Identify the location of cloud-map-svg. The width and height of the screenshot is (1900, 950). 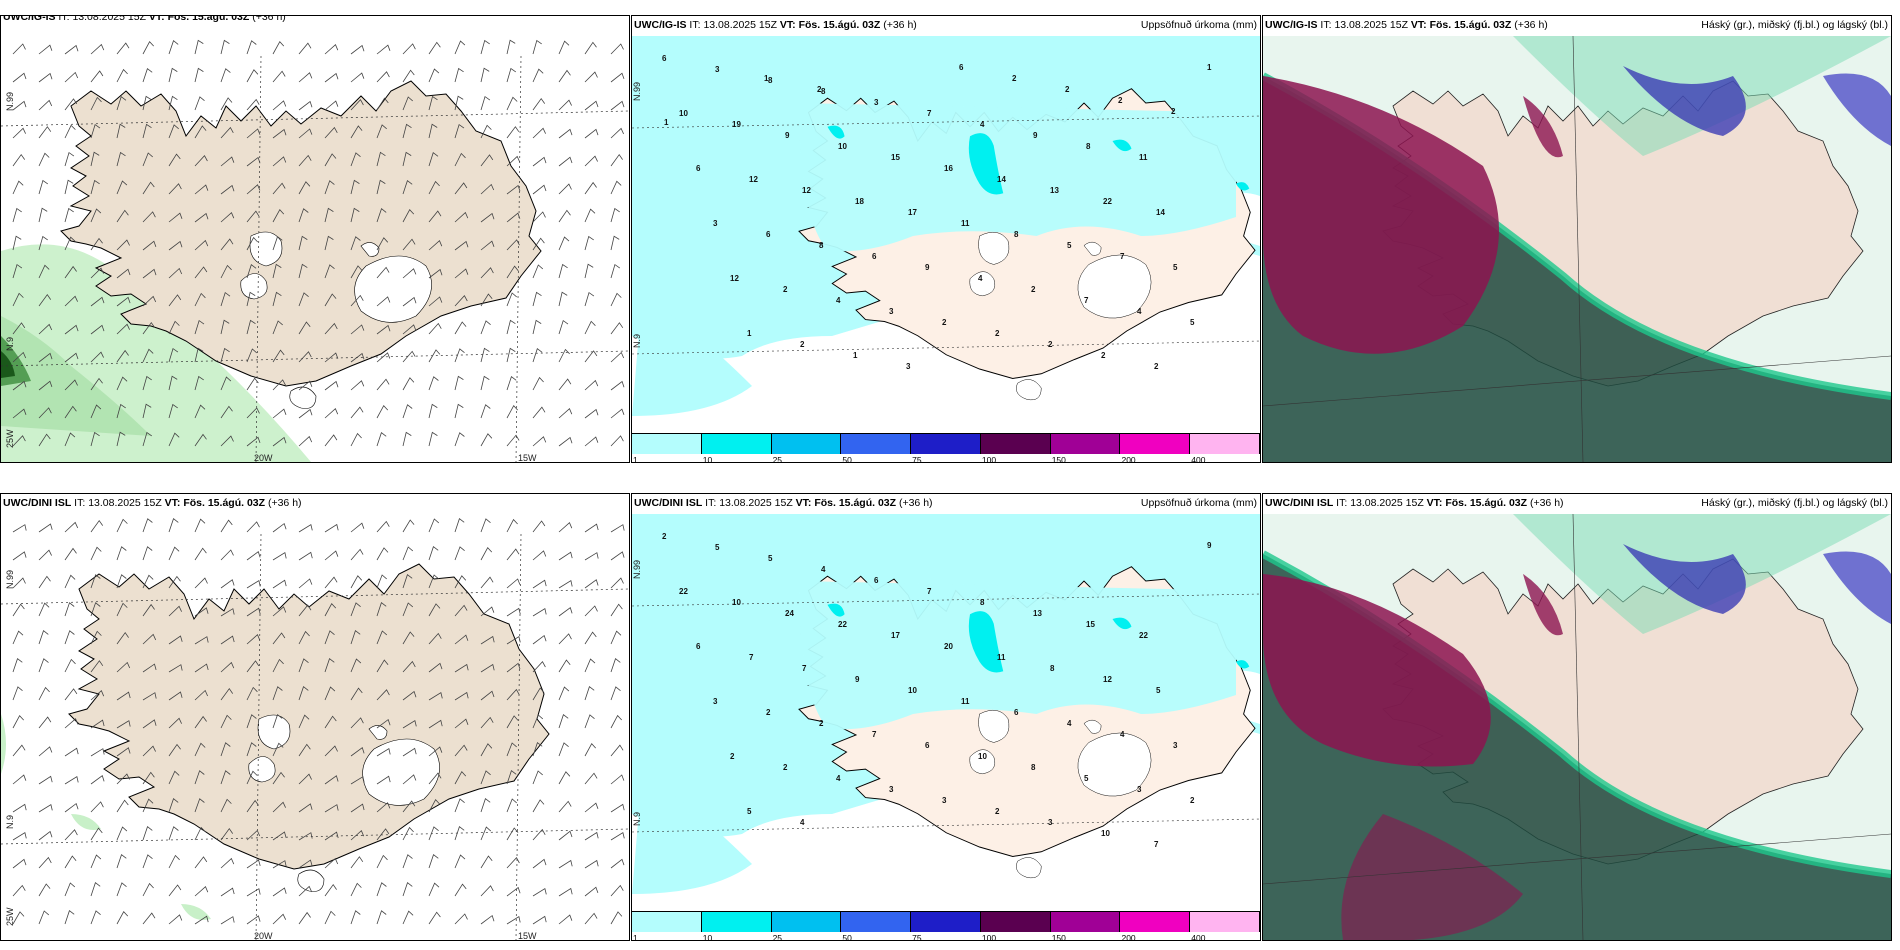
(1577, 727).